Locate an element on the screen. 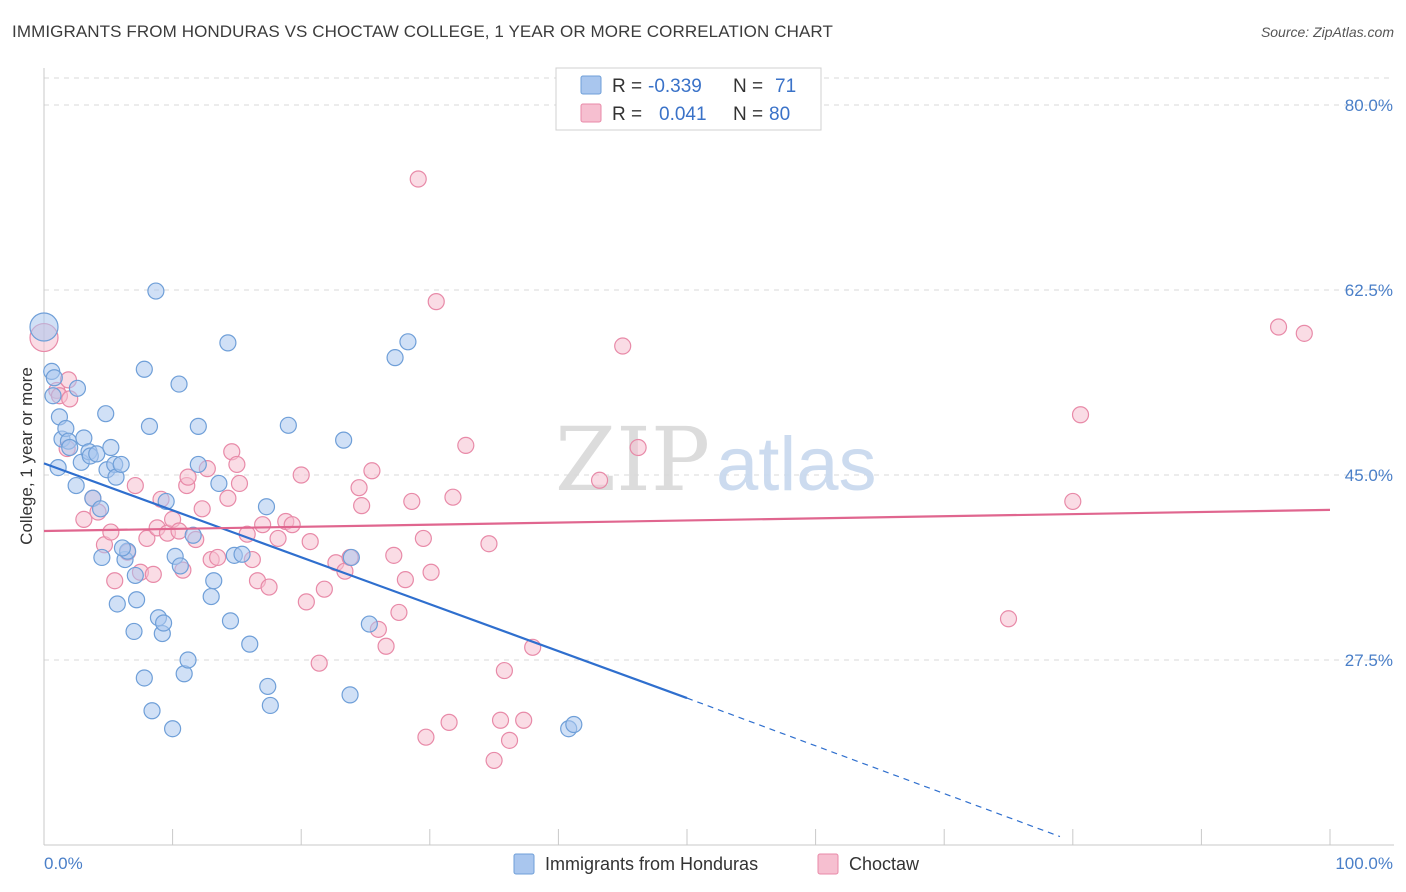  watermark-atlas: atlas is located at coordinates (796, 464).